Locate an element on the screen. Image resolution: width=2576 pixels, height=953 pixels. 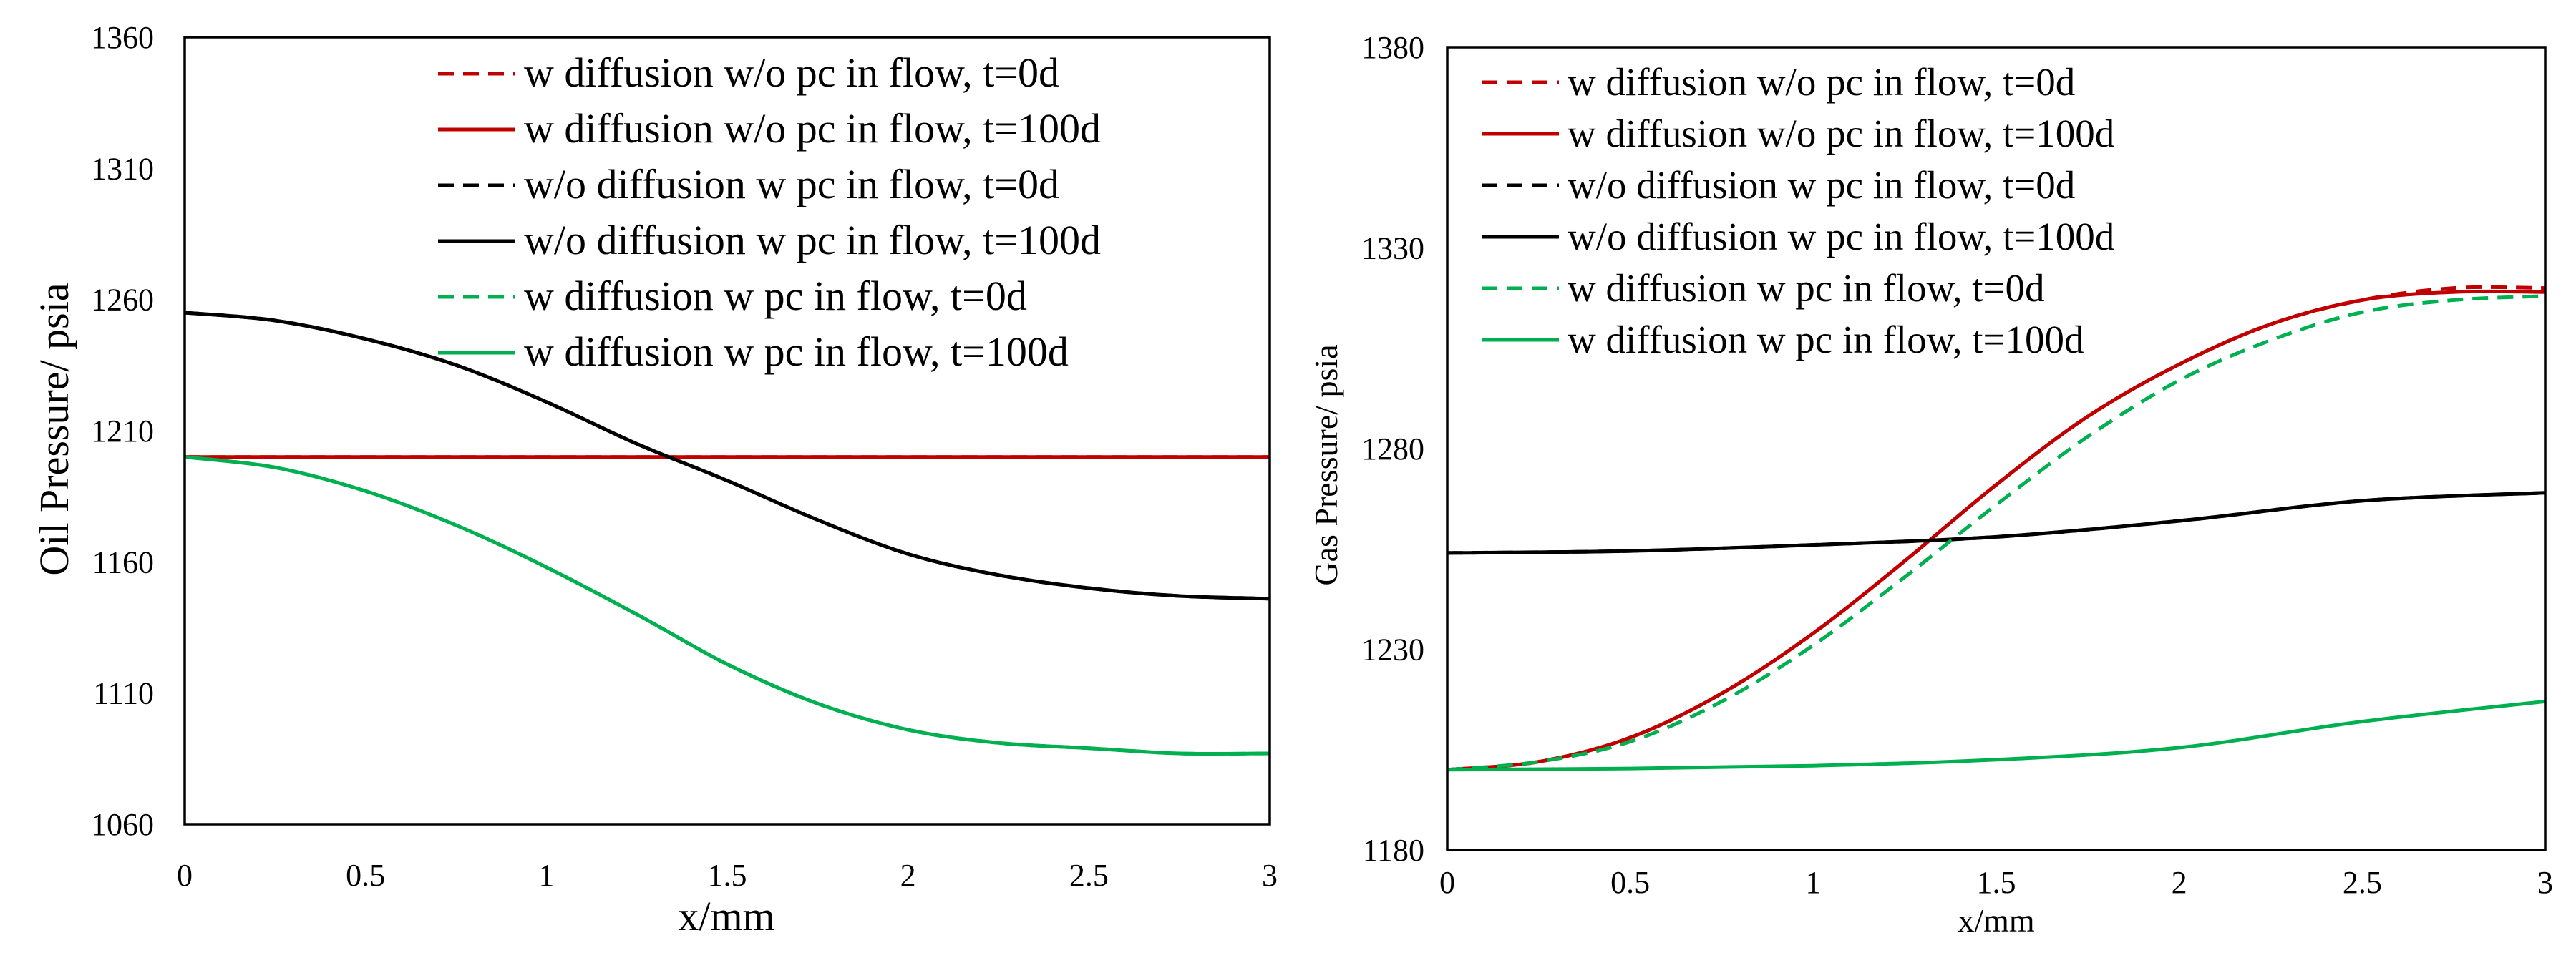
gas-legend-label-4: w/o diffusion w pc in flow, t=100d is located at coordinates (1841, 236).